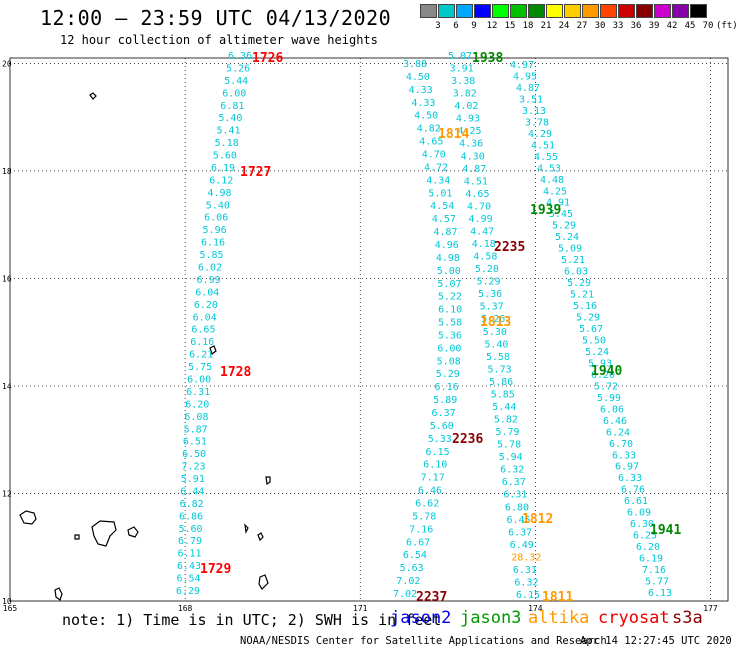  What do you see at coordinates (431, 597) in the screenshot?
I see `pass-time-label: 2237` at bounding box center [431, 597].